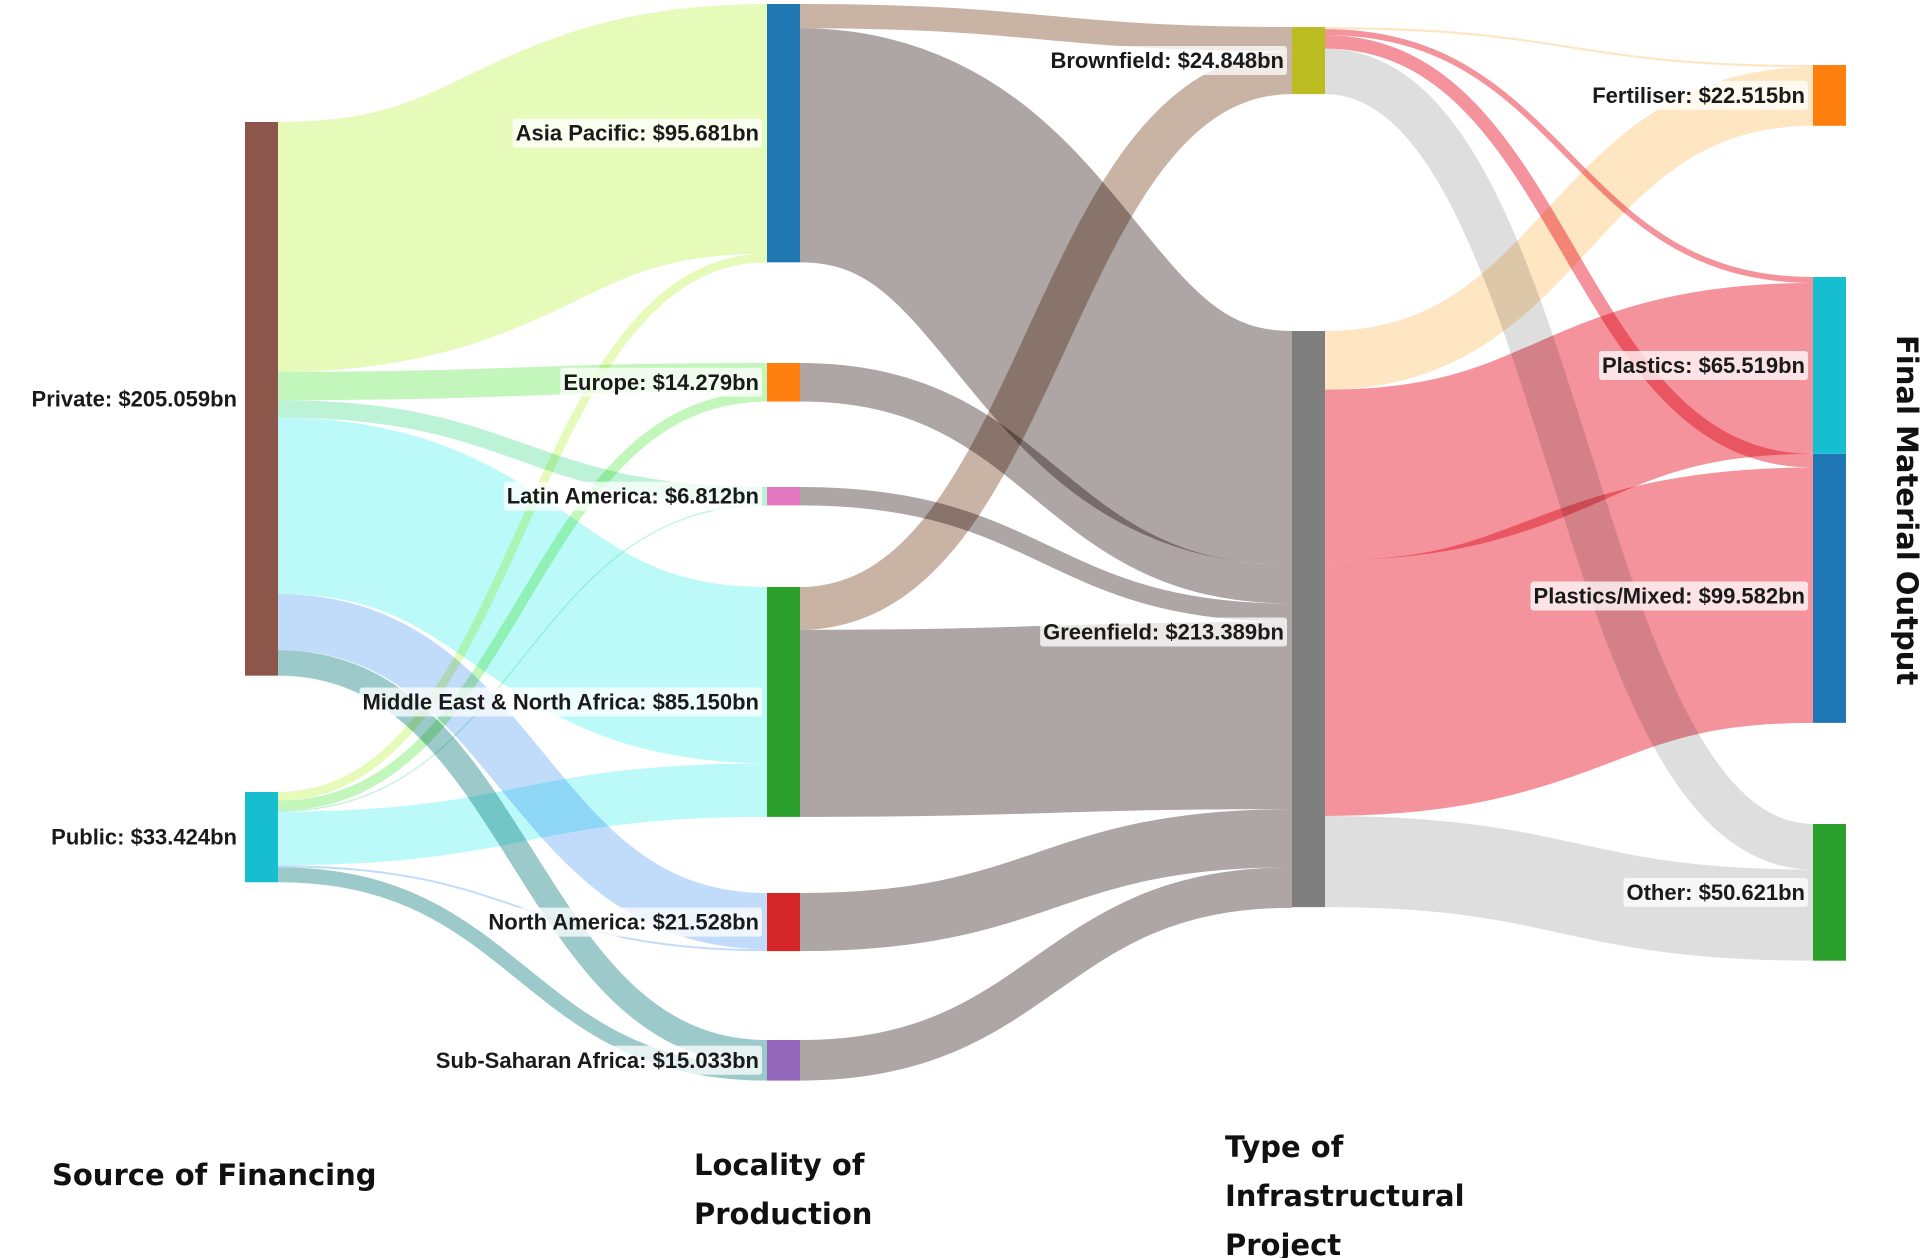 Image resolution: width=1920 pixels, height=1258 pixels. What do you see at coordinates (214, 1175) in the screenshot?
I see `column-title-source: Source of Financing` at bounding box center [214, 1175].